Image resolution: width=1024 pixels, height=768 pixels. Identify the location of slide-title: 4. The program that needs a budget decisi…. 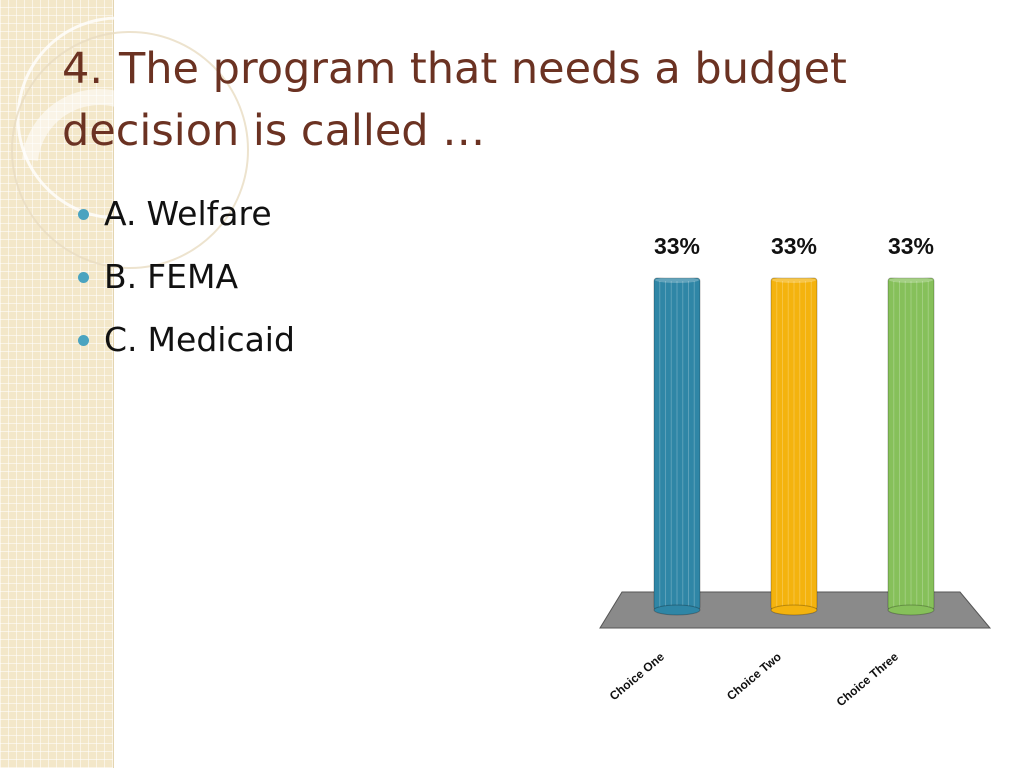
(492, 100).